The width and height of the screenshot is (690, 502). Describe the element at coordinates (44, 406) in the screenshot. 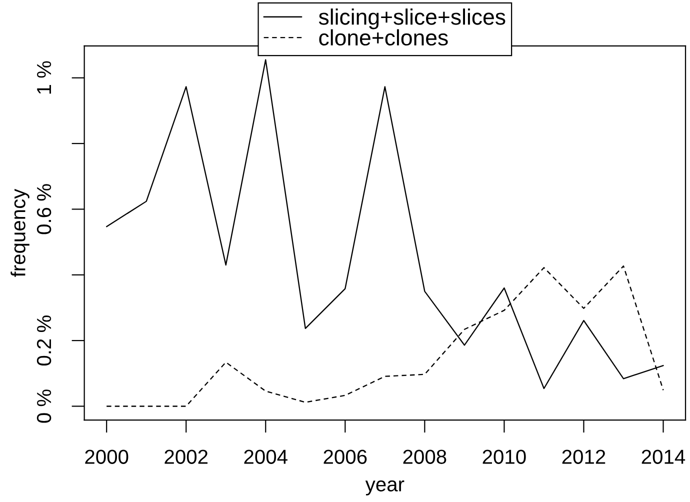

I see `y-tick-label: 0 %` at that location.